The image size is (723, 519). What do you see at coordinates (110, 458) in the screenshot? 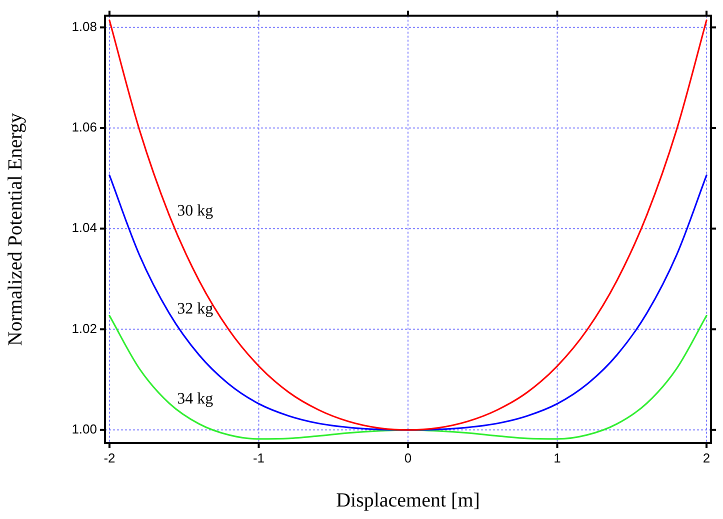
I see `x-tick-label: -2` at bounding box center [110, 458].